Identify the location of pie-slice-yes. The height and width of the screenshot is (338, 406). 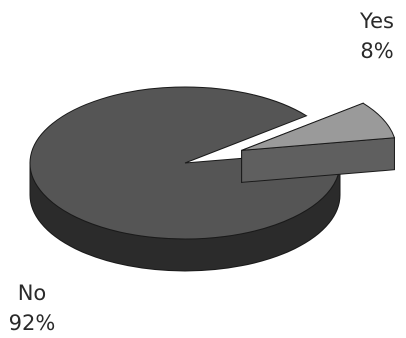
(318, 143).